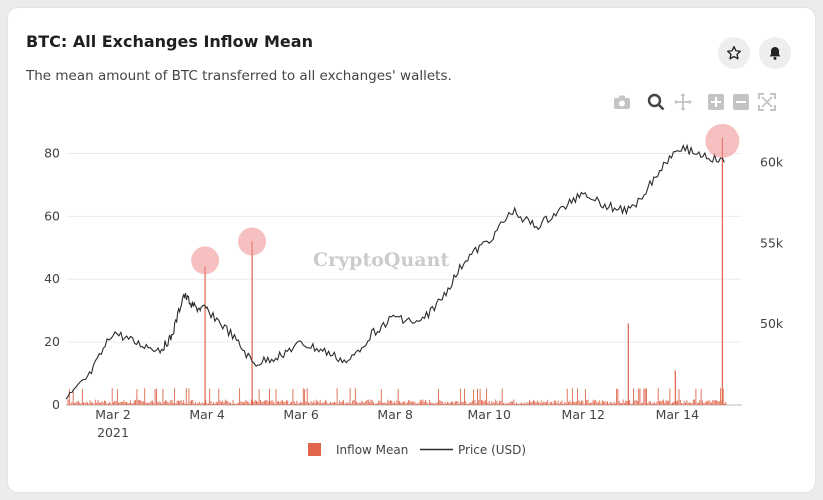 The image size is (823, 500). I want to click on left-tick-label: 20, so click(52, 341).